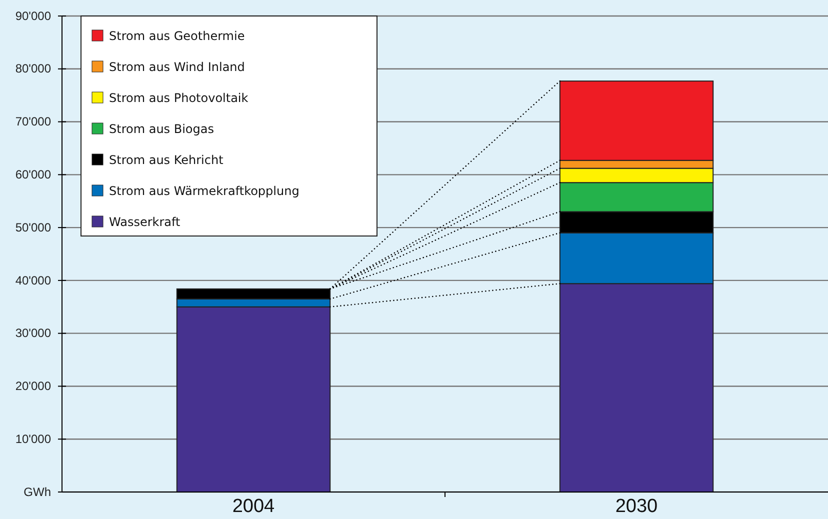 The image size is (828, 519). I want to click on y-tick-label: 80'000, so click(33, 69).